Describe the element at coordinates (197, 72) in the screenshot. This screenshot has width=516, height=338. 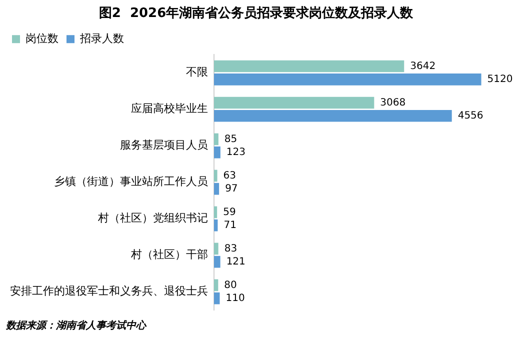
I see `y-tick-label: 不限` at that location.